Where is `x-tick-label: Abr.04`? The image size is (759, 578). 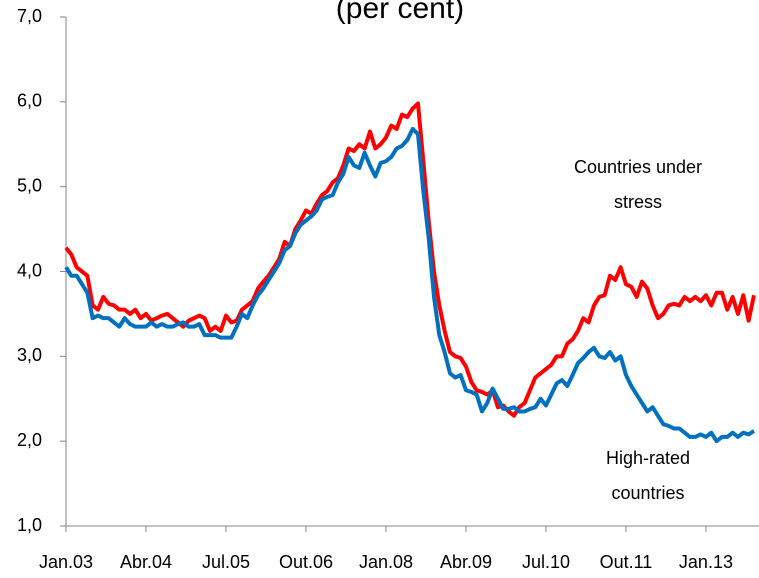 x-tick-label: Abr.04 is located at coordinates (146, 562).